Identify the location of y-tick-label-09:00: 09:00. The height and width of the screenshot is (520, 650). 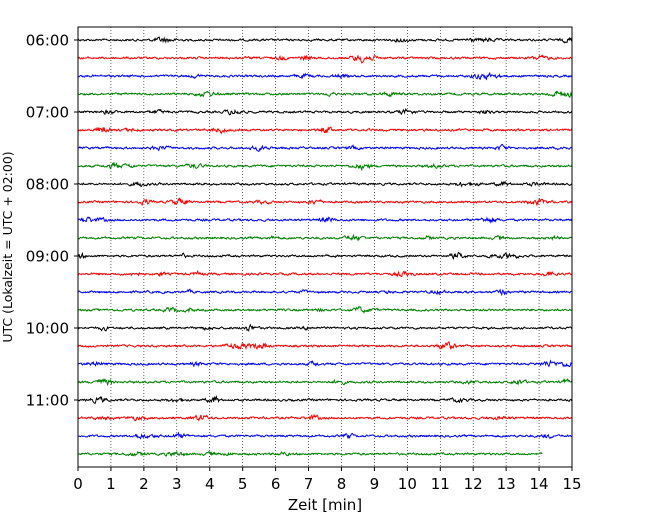
(47, 257).